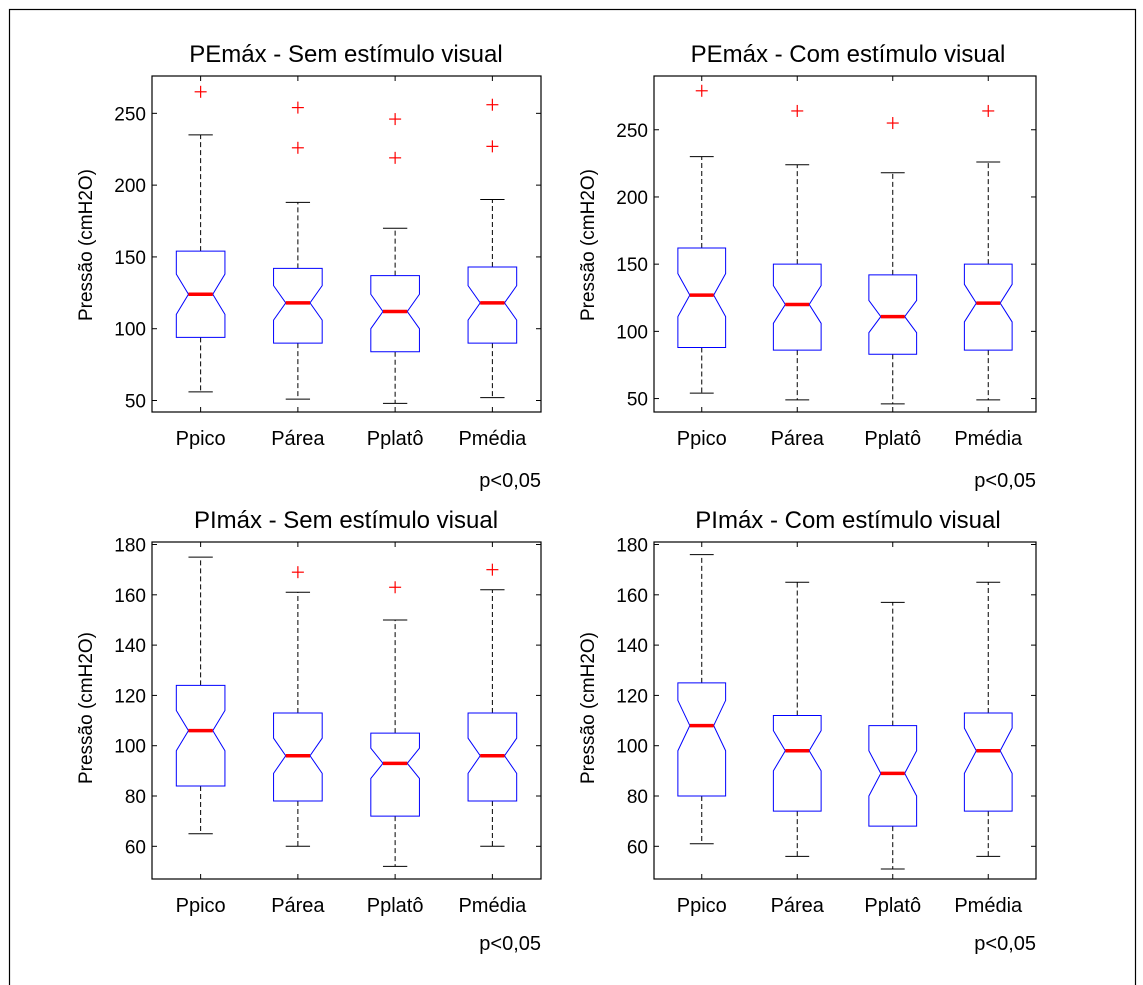  What do you see at coordinates (848, 54) in the screenshot?
I see `panel-title: PEmáx - Com estímulo visual` at bounding box center [848, 54].